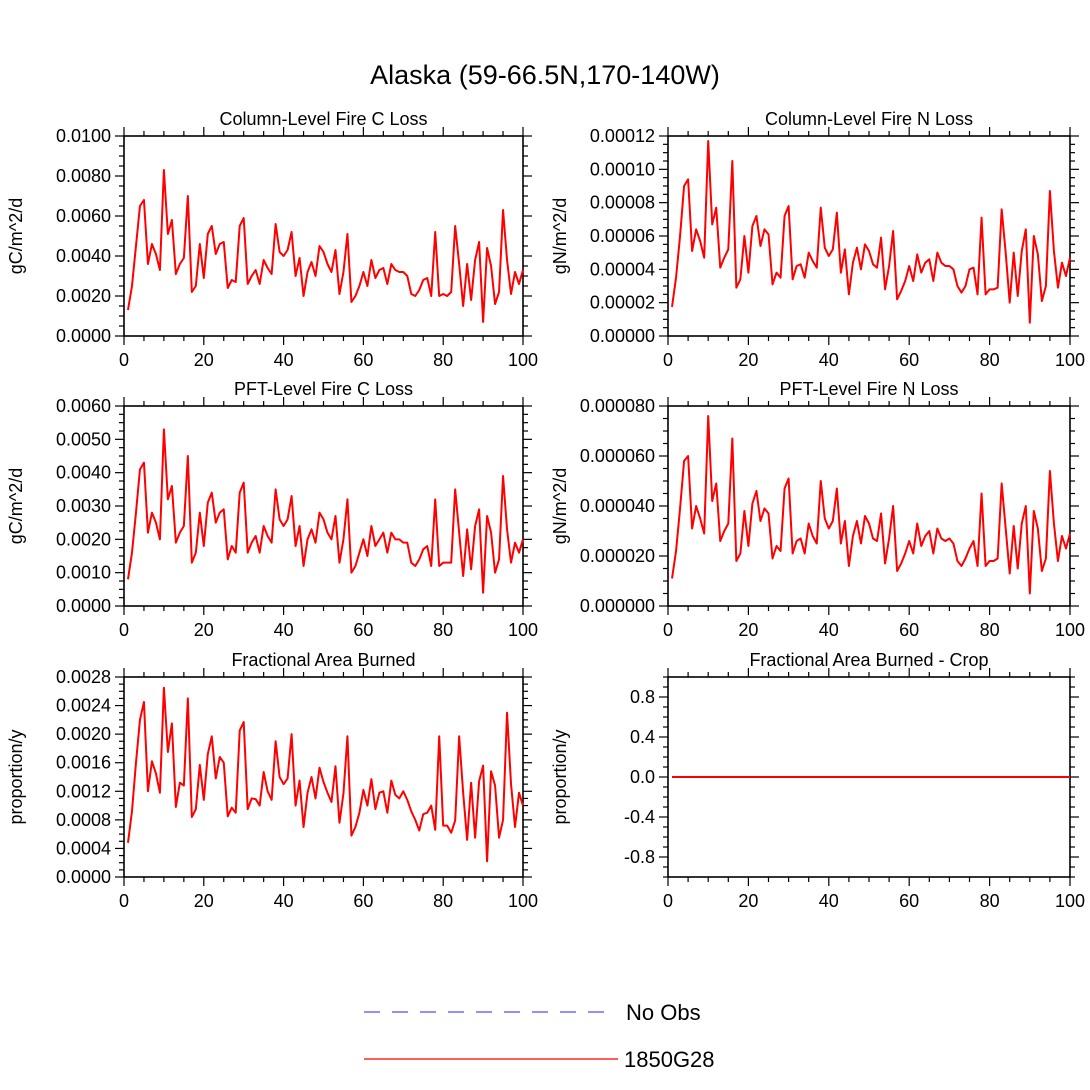 This screenshot has width=1090, height=1090. I want to click on y-tick-label: -0.8, so click(639, 857).